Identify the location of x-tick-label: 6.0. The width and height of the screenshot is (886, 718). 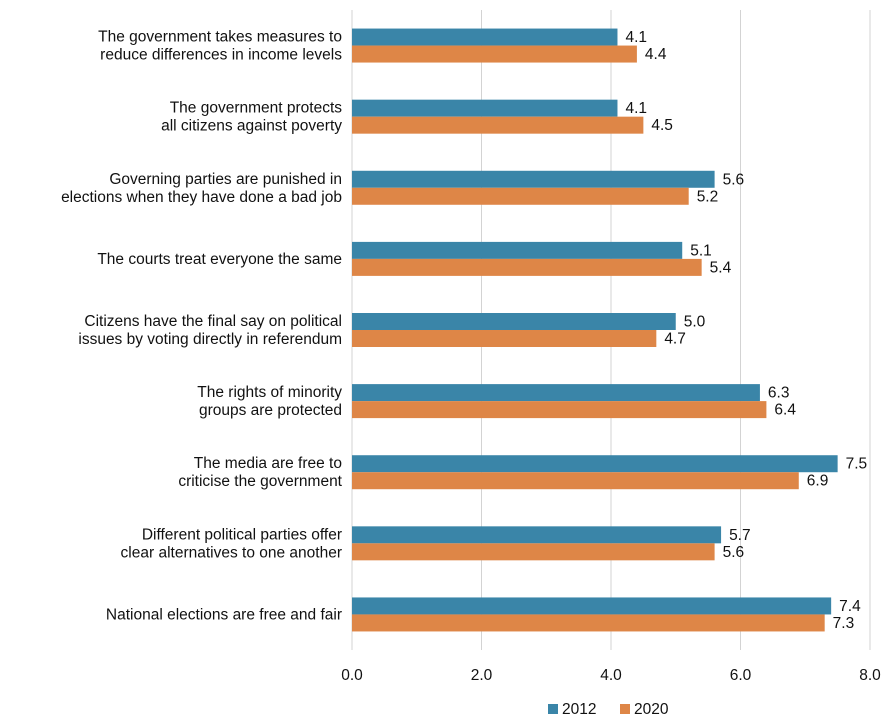
(741, 675).